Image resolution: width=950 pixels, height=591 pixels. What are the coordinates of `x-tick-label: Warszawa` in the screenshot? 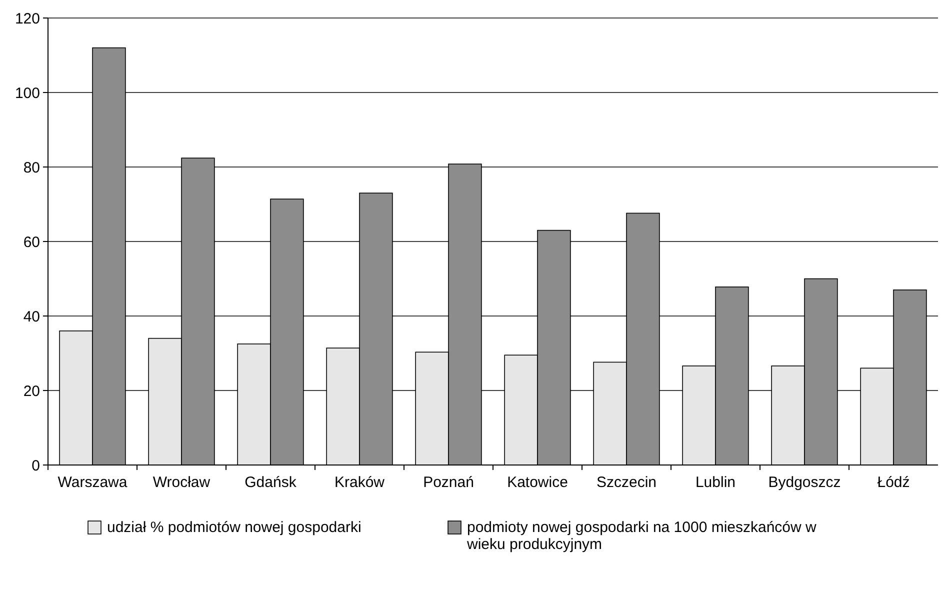 It's located at (93, 482).